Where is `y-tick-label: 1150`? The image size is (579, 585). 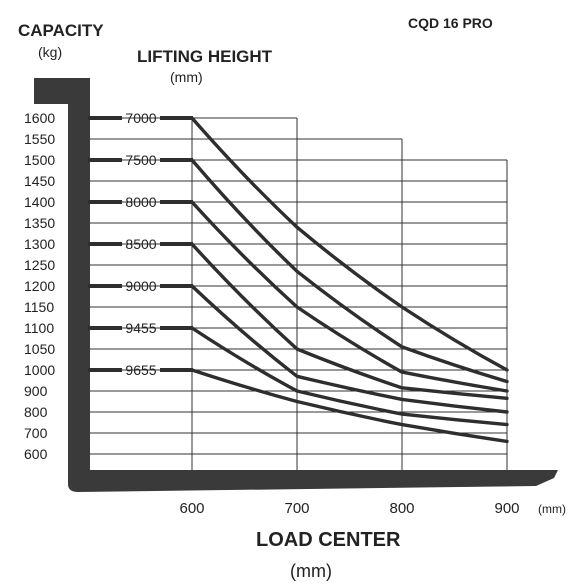 y-tick-label: 1150 is located at coordinates (39, 307).